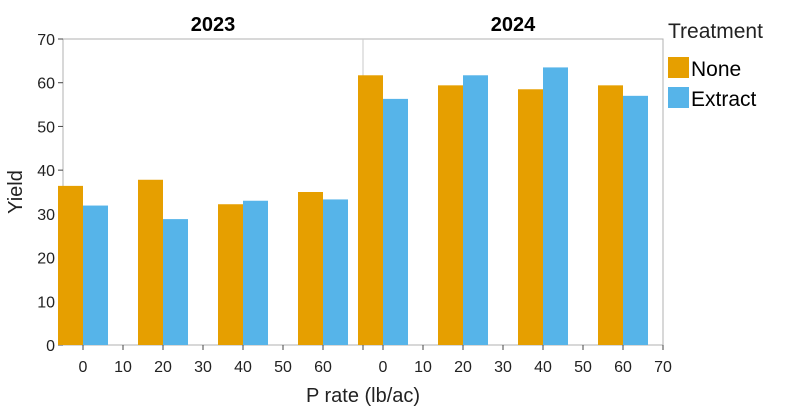 This screenshot has height=408, width=795. I want to click on y-tick-label: 0, so click(50, 346).